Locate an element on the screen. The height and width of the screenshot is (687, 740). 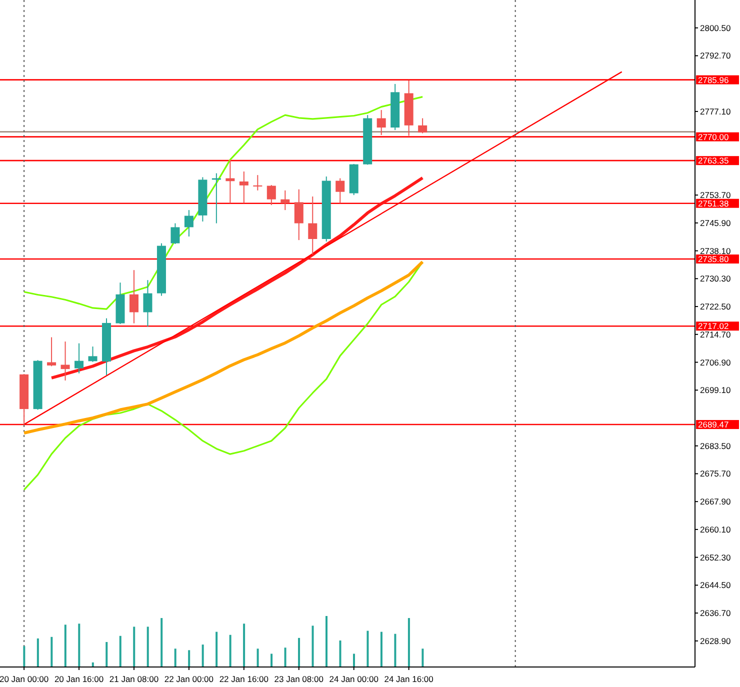
ref-line-label: 2751.38 is located at coordinates (713, 203).